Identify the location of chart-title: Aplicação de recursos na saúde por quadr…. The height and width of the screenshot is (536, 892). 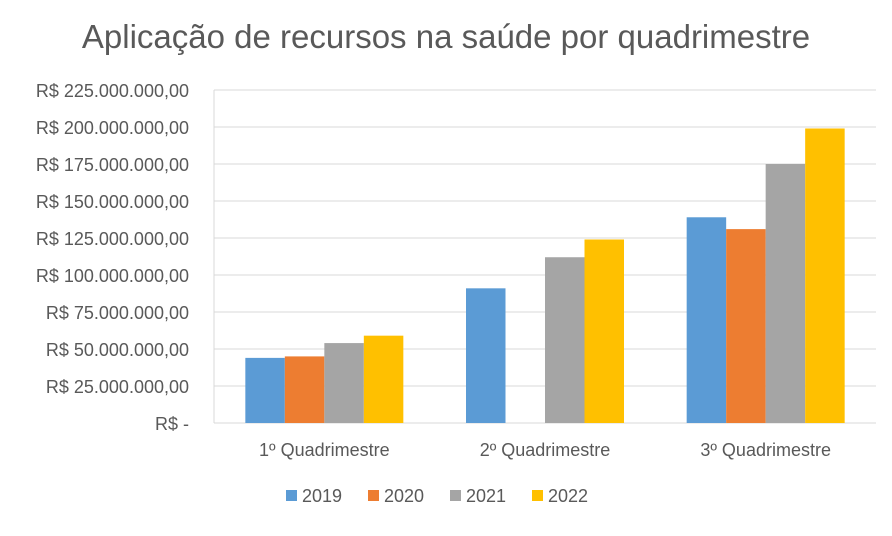
(446, 36).